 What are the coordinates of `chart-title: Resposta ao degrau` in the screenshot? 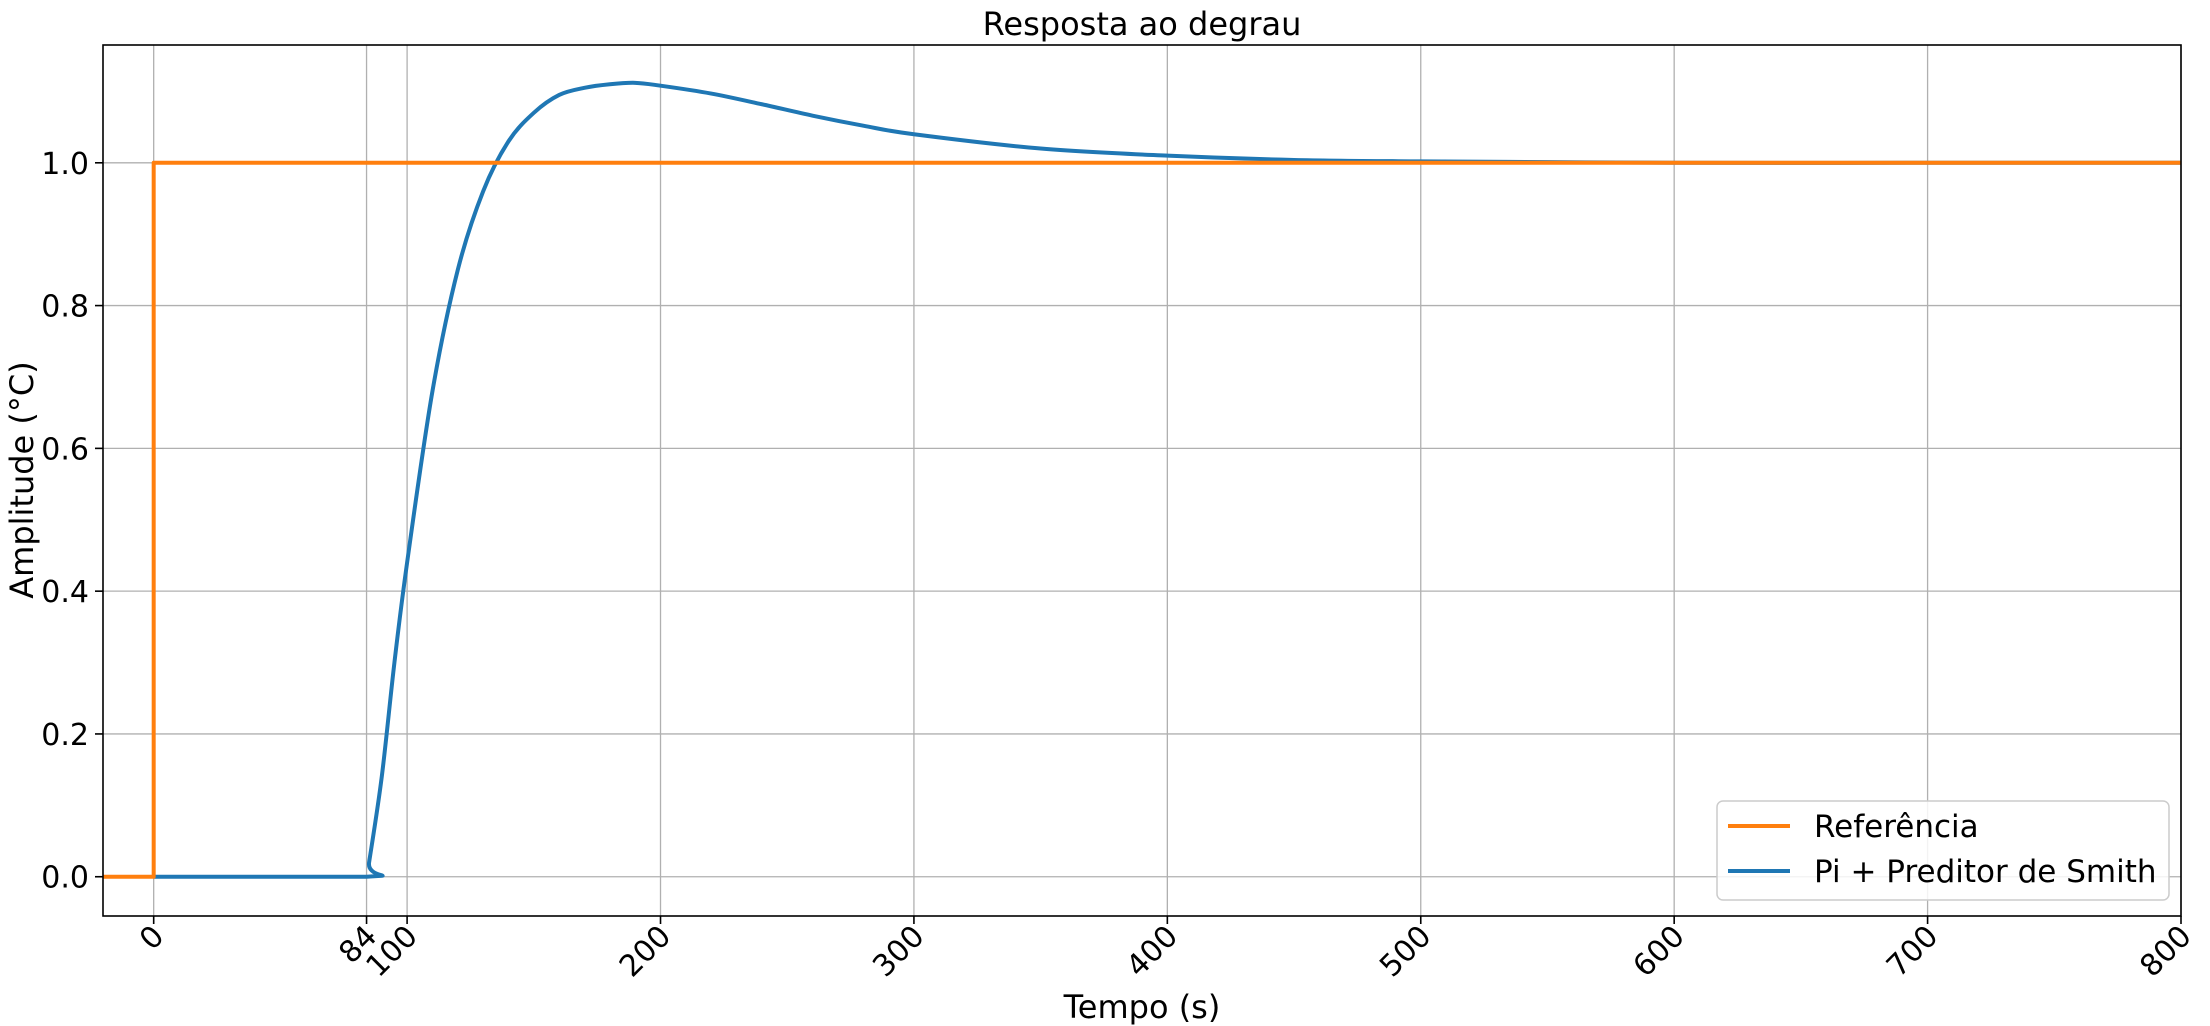 It's located at (1142, 24).